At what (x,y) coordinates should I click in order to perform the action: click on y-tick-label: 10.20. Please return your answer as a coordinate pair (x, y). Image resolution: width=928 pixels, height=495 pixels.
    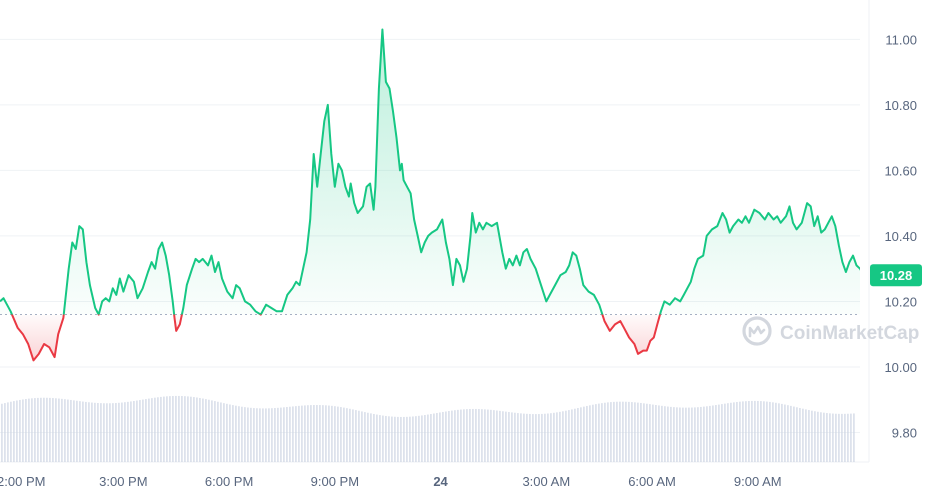
    Looking at the image, I should click on (900, 301).